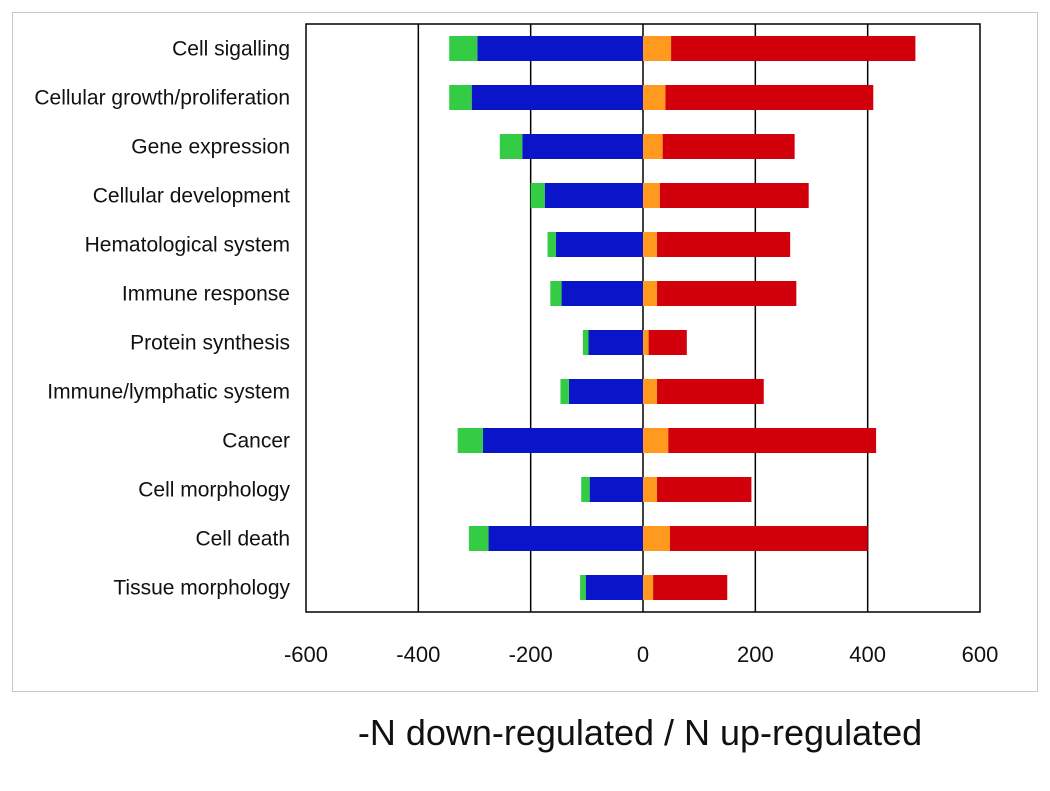  What do you see at coordinates (640, 732) in the screenshot?
I see `x-axis-label: -N down-regulated / N up-regulated` at bounding box center [640, 732].